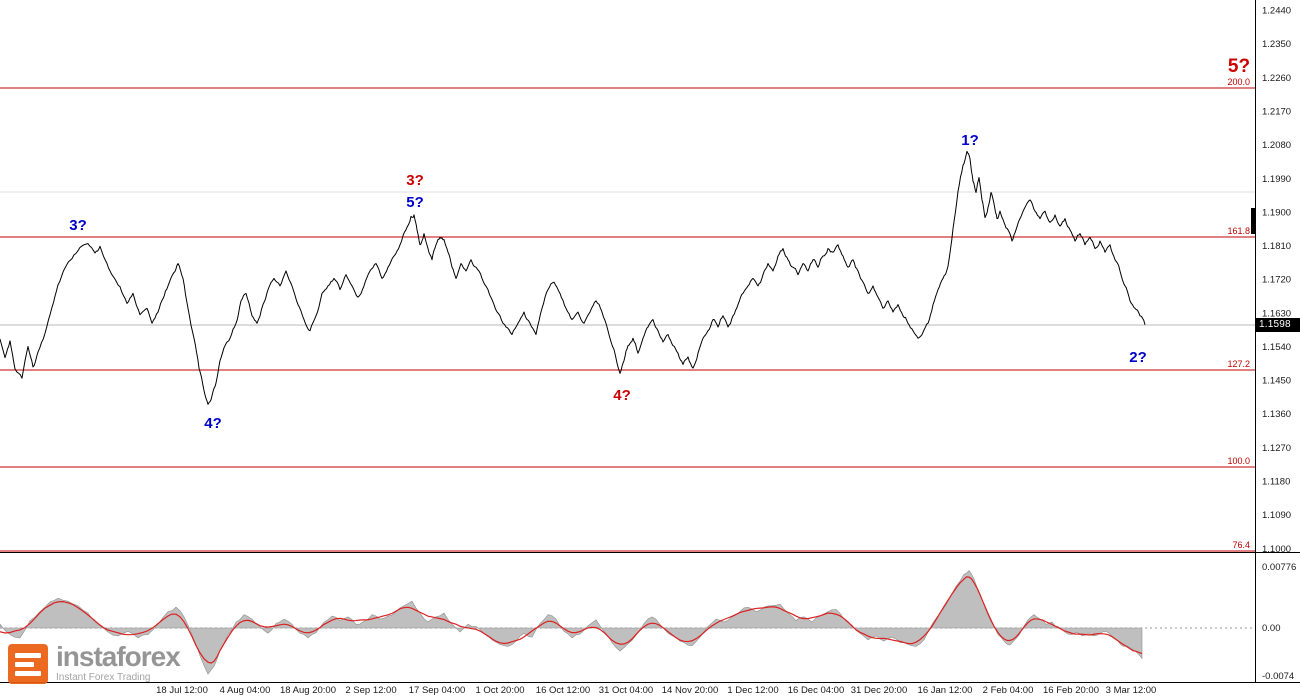 This screenshot has width=1300, height=700. I want to click on x-axis-label: 31 Oct 04:00, so click(626, 690).